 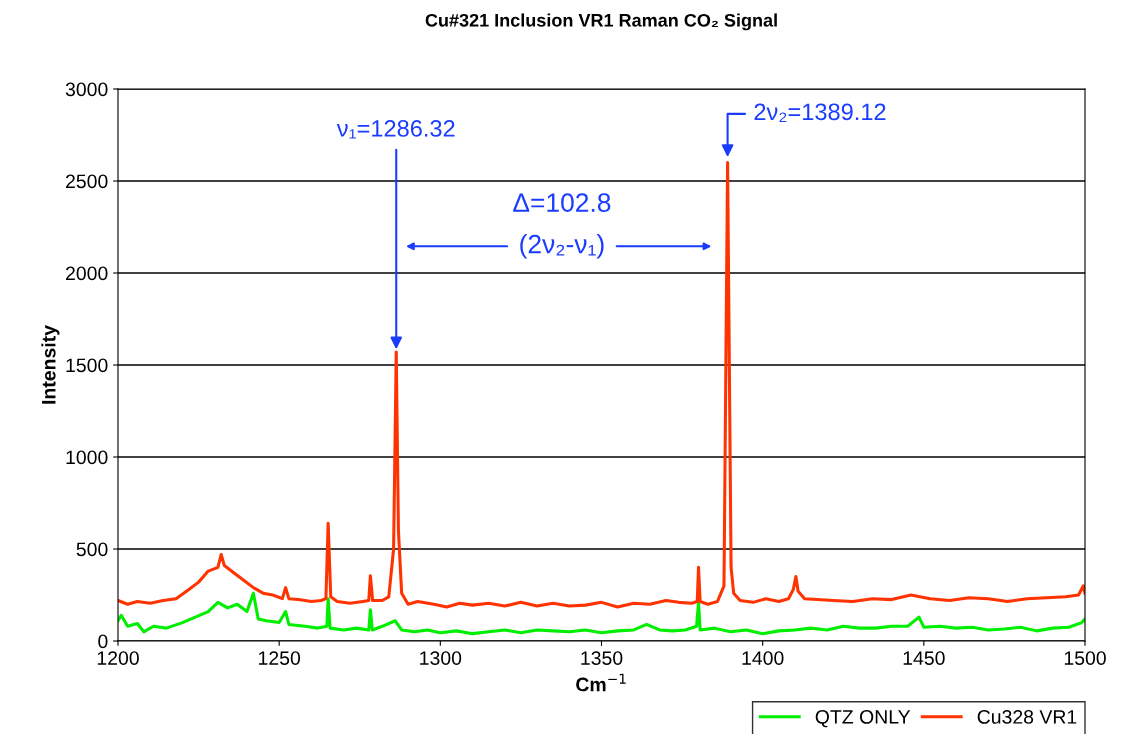 I want to click on x-tick-label: 1450, so click(x=924, y=658).